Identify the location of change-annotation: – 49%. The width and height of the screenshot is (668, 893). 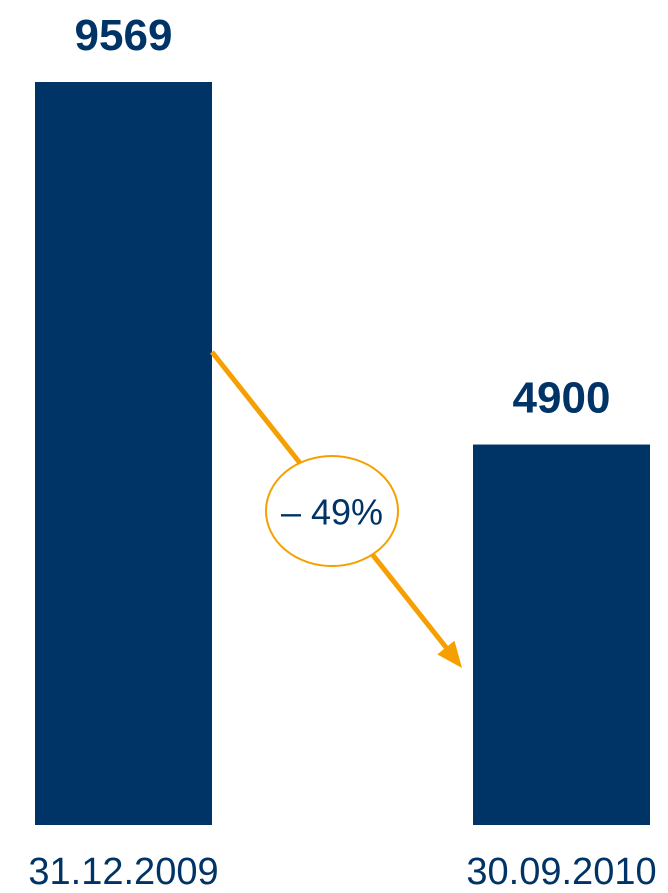
(336, 509).